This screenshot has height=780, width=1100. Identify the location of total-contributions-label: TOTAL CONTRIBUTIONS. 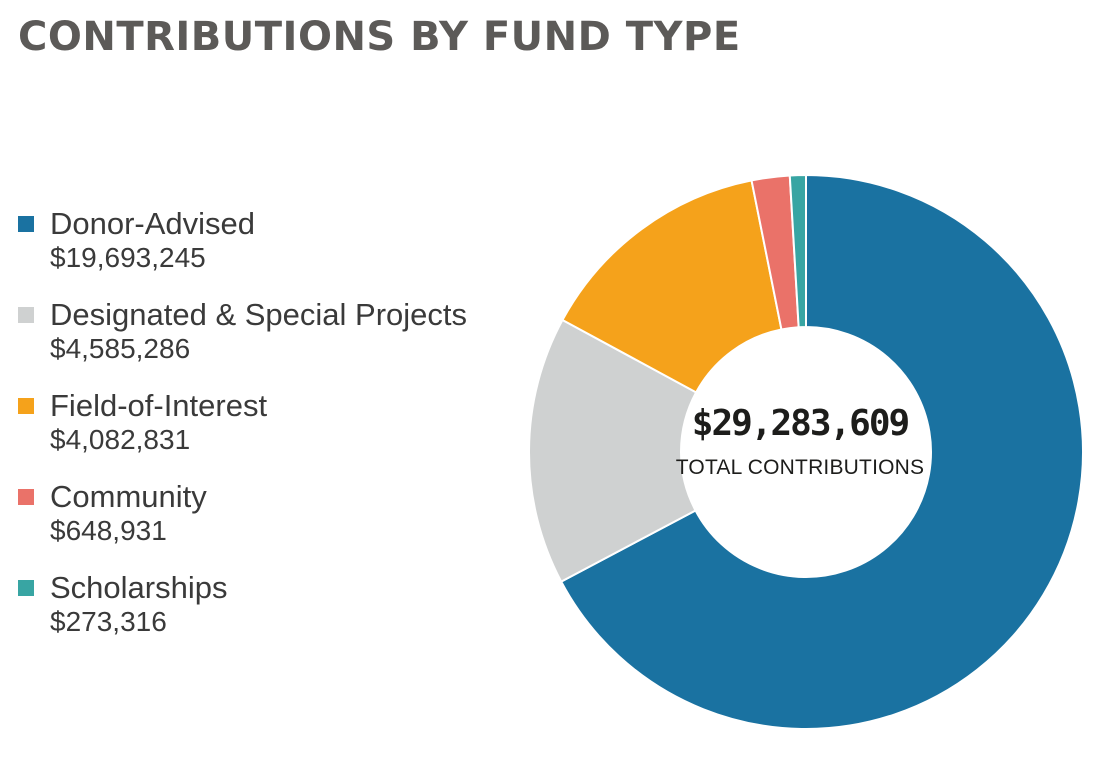
(800, 467).